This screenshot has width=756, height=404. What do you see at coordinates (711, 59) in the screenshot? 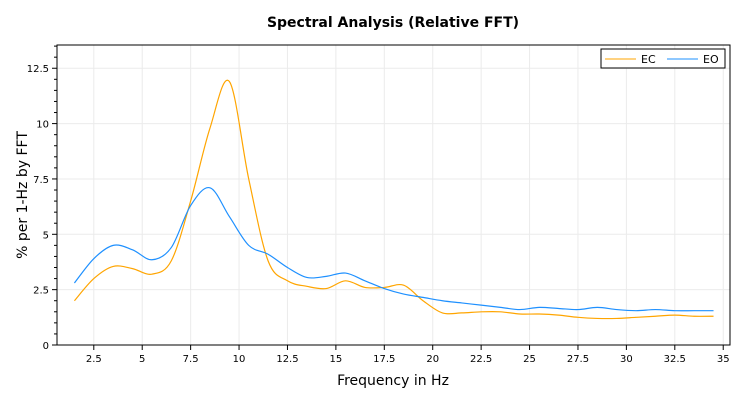
I see `legend-label-eo: EO` at bounding box center [711, 59].